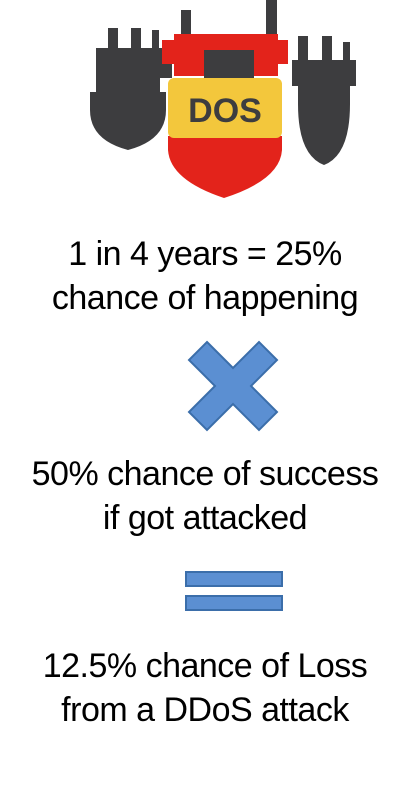 The width and height of the screenshot is (410, 806). I want to click on left-bomb-icon, so click(131, 89).